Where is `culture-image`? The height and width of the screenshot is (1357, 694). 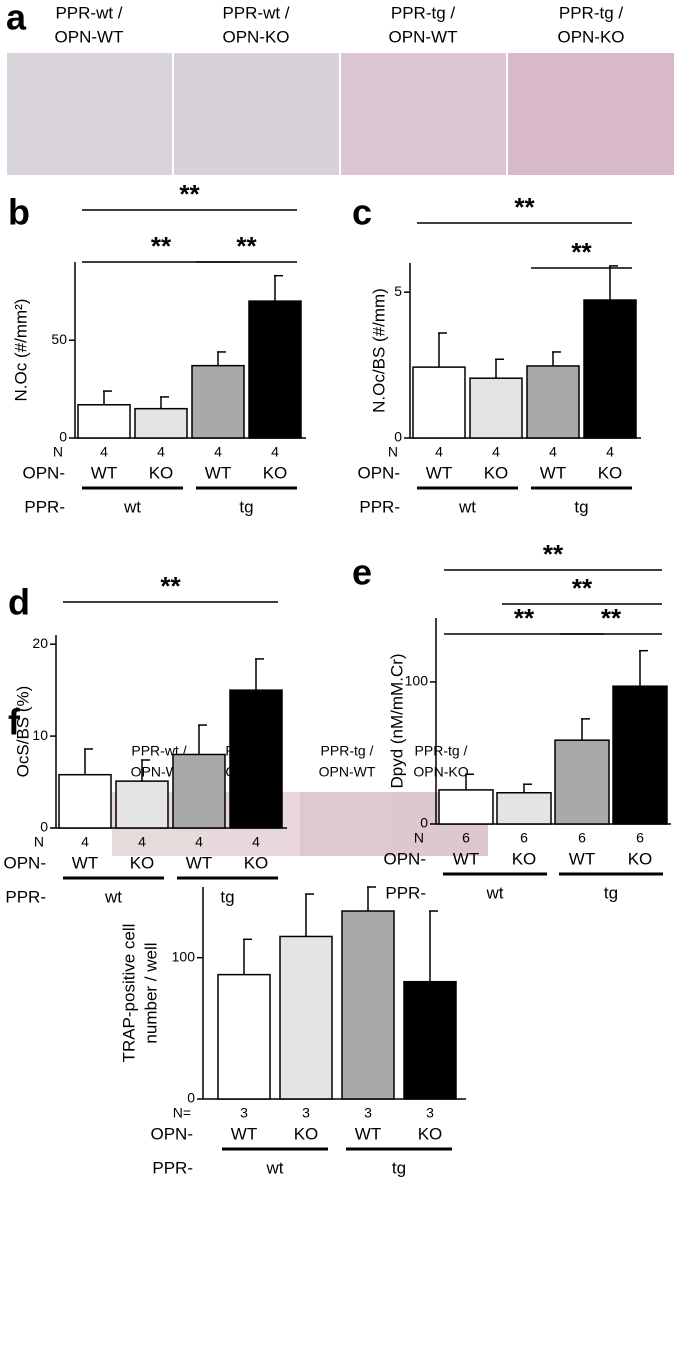 culture-image is located at coordinates (347, 824).